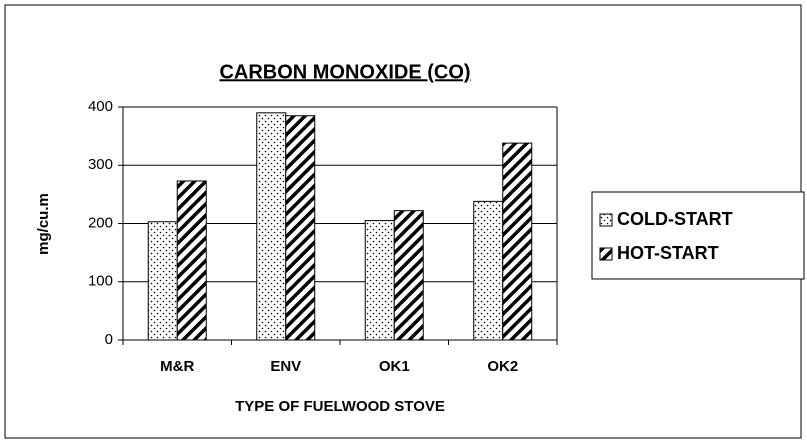 Image resolution: width=807 pixels, height=444 pixels. I want to click on y-tick-label: 100, so click(100, 281).